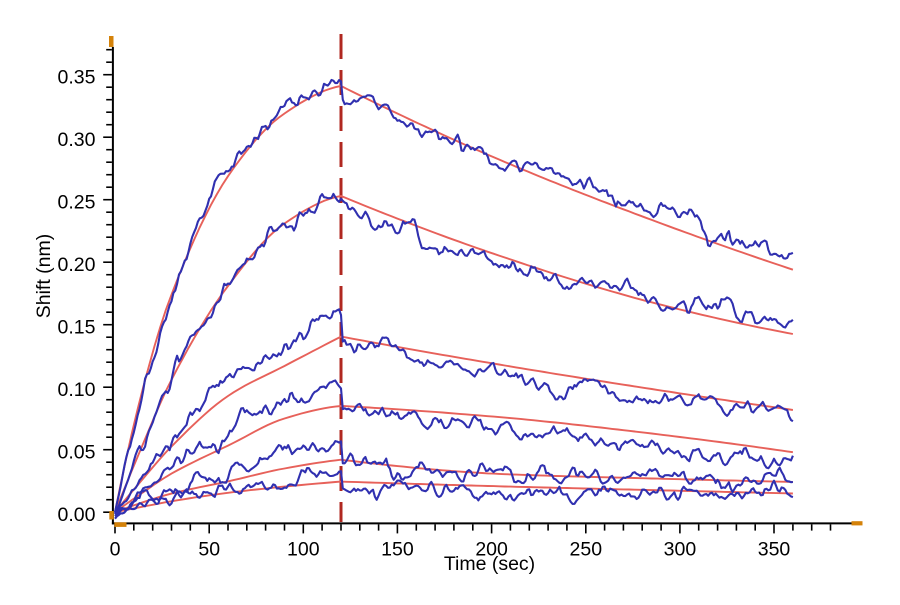 The image size is (900, 605). What do you see at coordinates (491, 550) in the screenshot?
I see `svg-text: 200` at bounding box center [491, 550].